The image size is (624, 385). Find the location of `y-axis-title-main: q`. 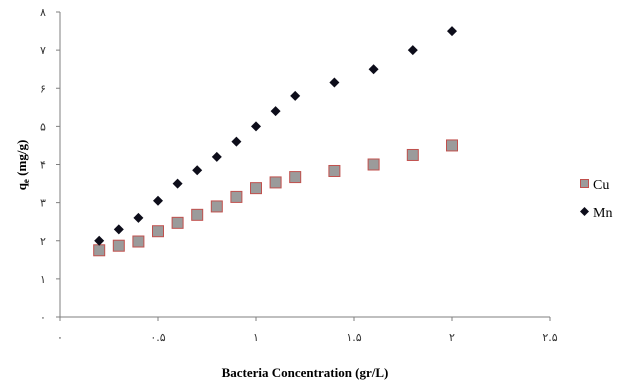

y-axis-title-main: q is located at coordinates (21, 186).